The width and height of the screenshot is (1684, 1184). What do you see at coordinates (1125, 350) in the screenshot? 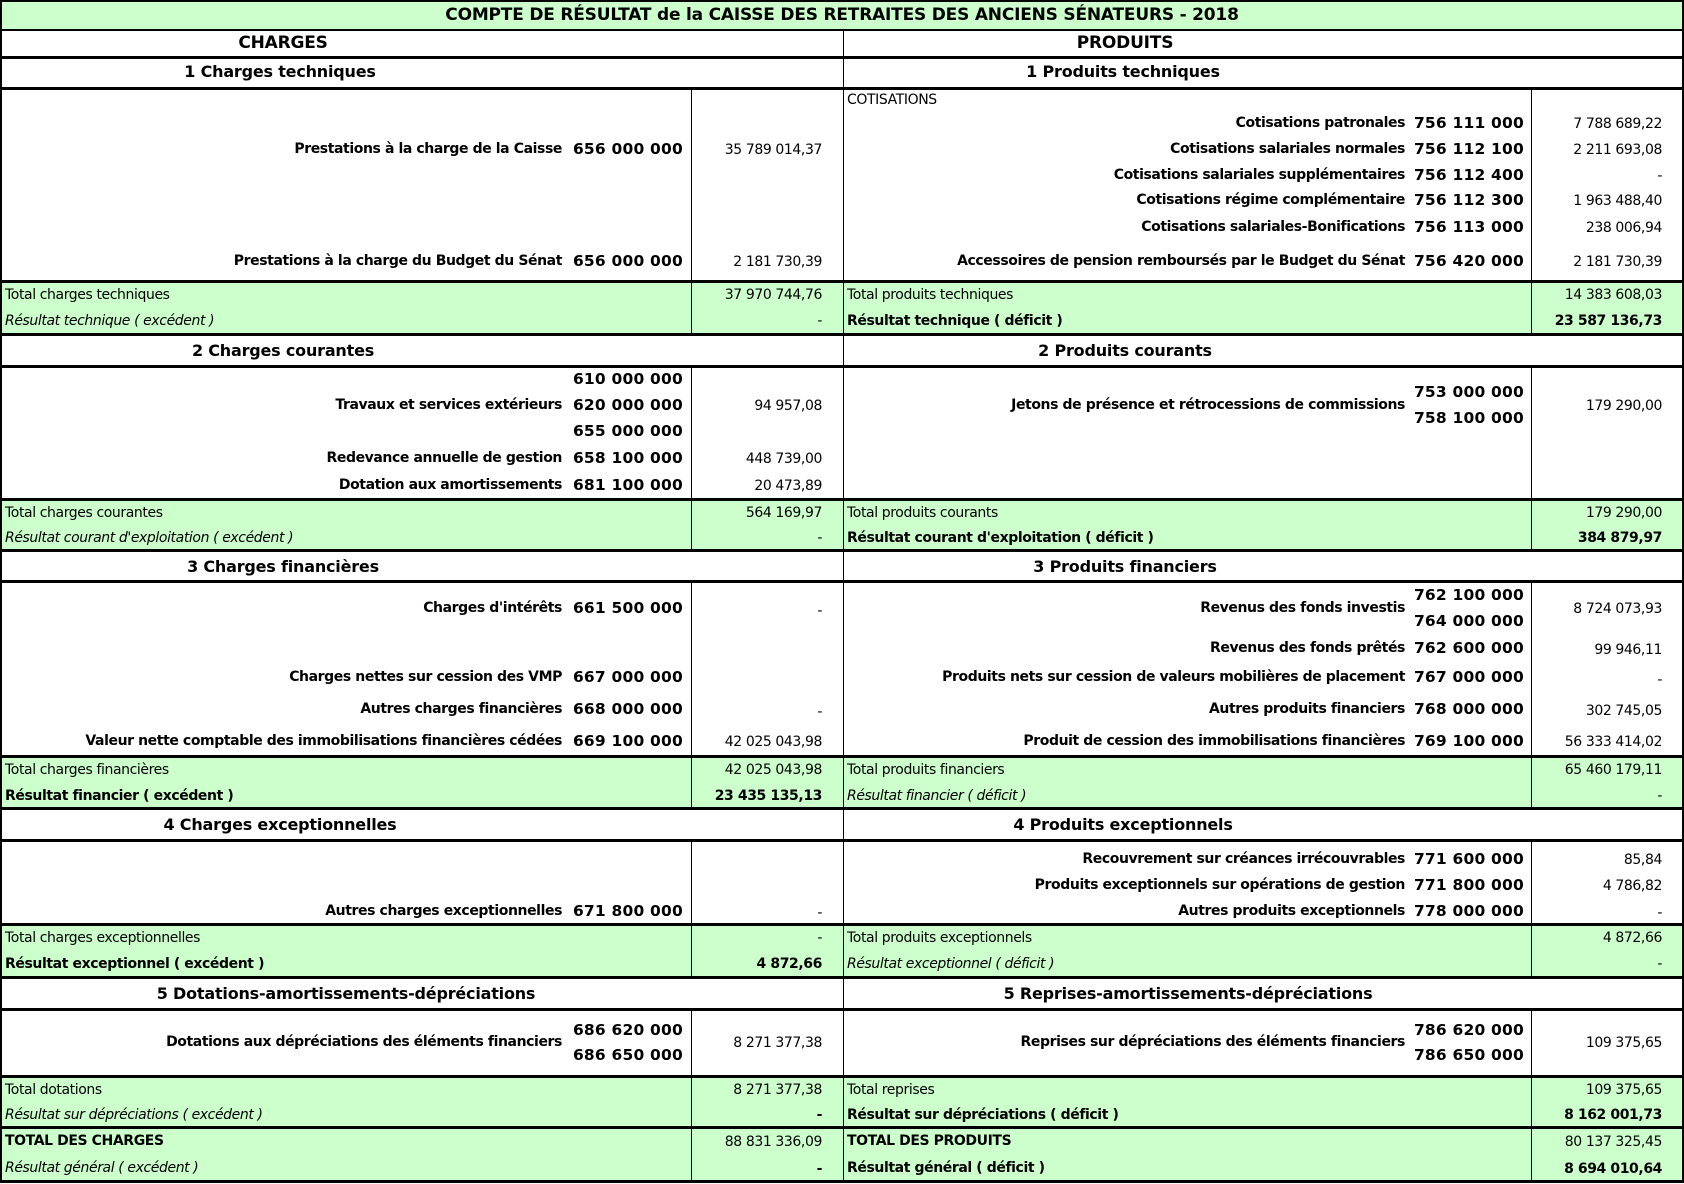
I see `section-title: 2 Produits courants` at bounding box center [1125, 350].